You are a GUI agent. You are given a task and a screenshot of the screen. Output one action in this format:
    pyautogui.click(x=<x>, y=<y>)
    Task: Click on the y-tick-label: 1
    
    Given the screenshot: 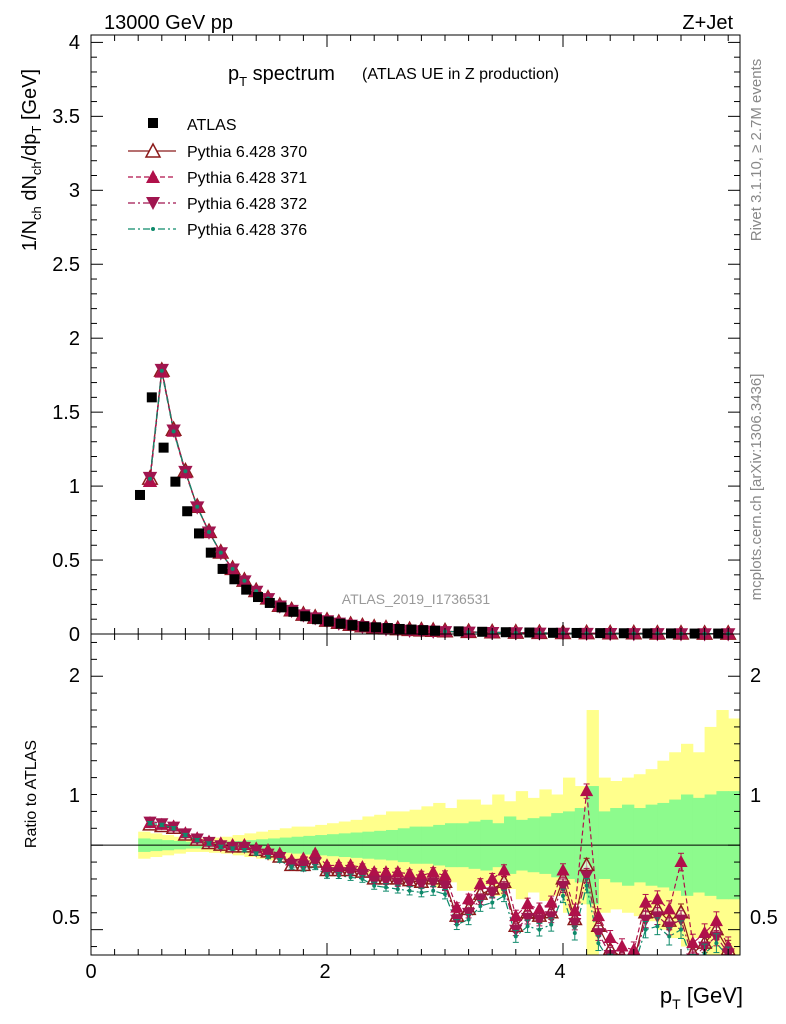 What is the action you would take?
    pyautogui.click(x=74, y=487)
    